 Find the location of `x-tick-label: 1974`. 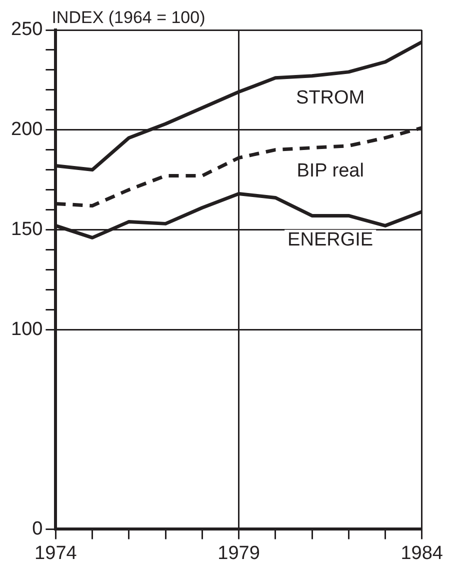

x-tick-label: 1974 is located at coordinates (56, 553).